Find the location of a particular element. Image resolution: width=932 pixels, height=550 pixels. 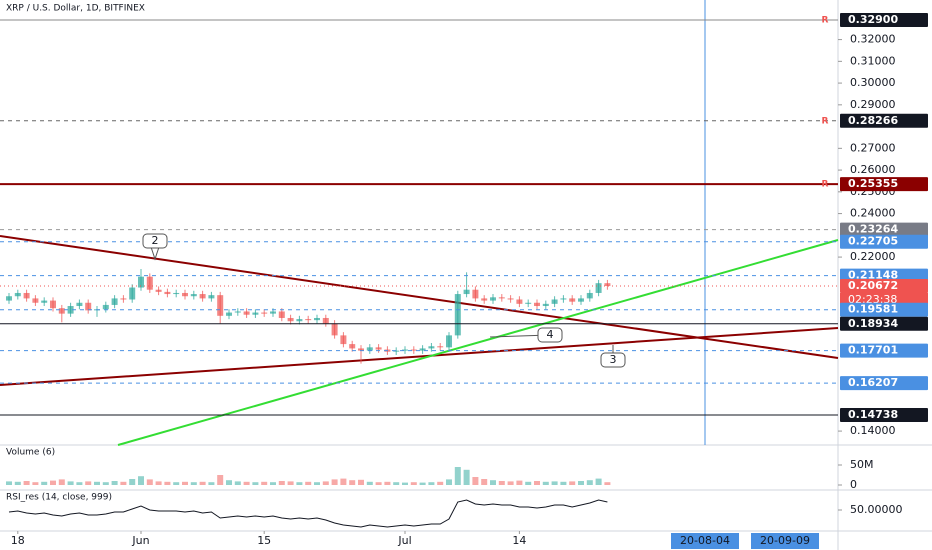

x-tick-label: Jul is located at coordinates (404, 540).